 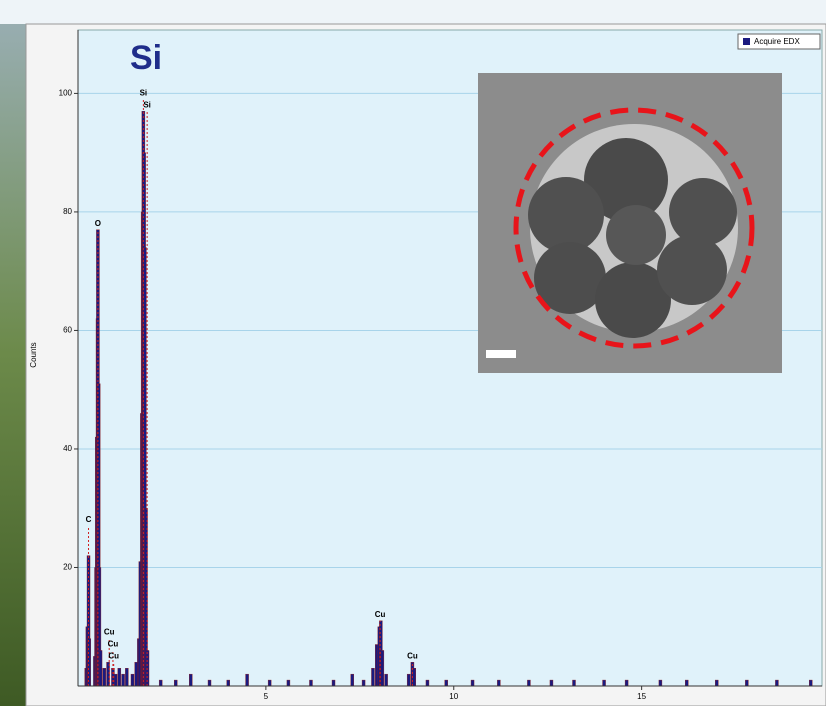 I want to click on chart-title: Si, so click(x=146, y=58).